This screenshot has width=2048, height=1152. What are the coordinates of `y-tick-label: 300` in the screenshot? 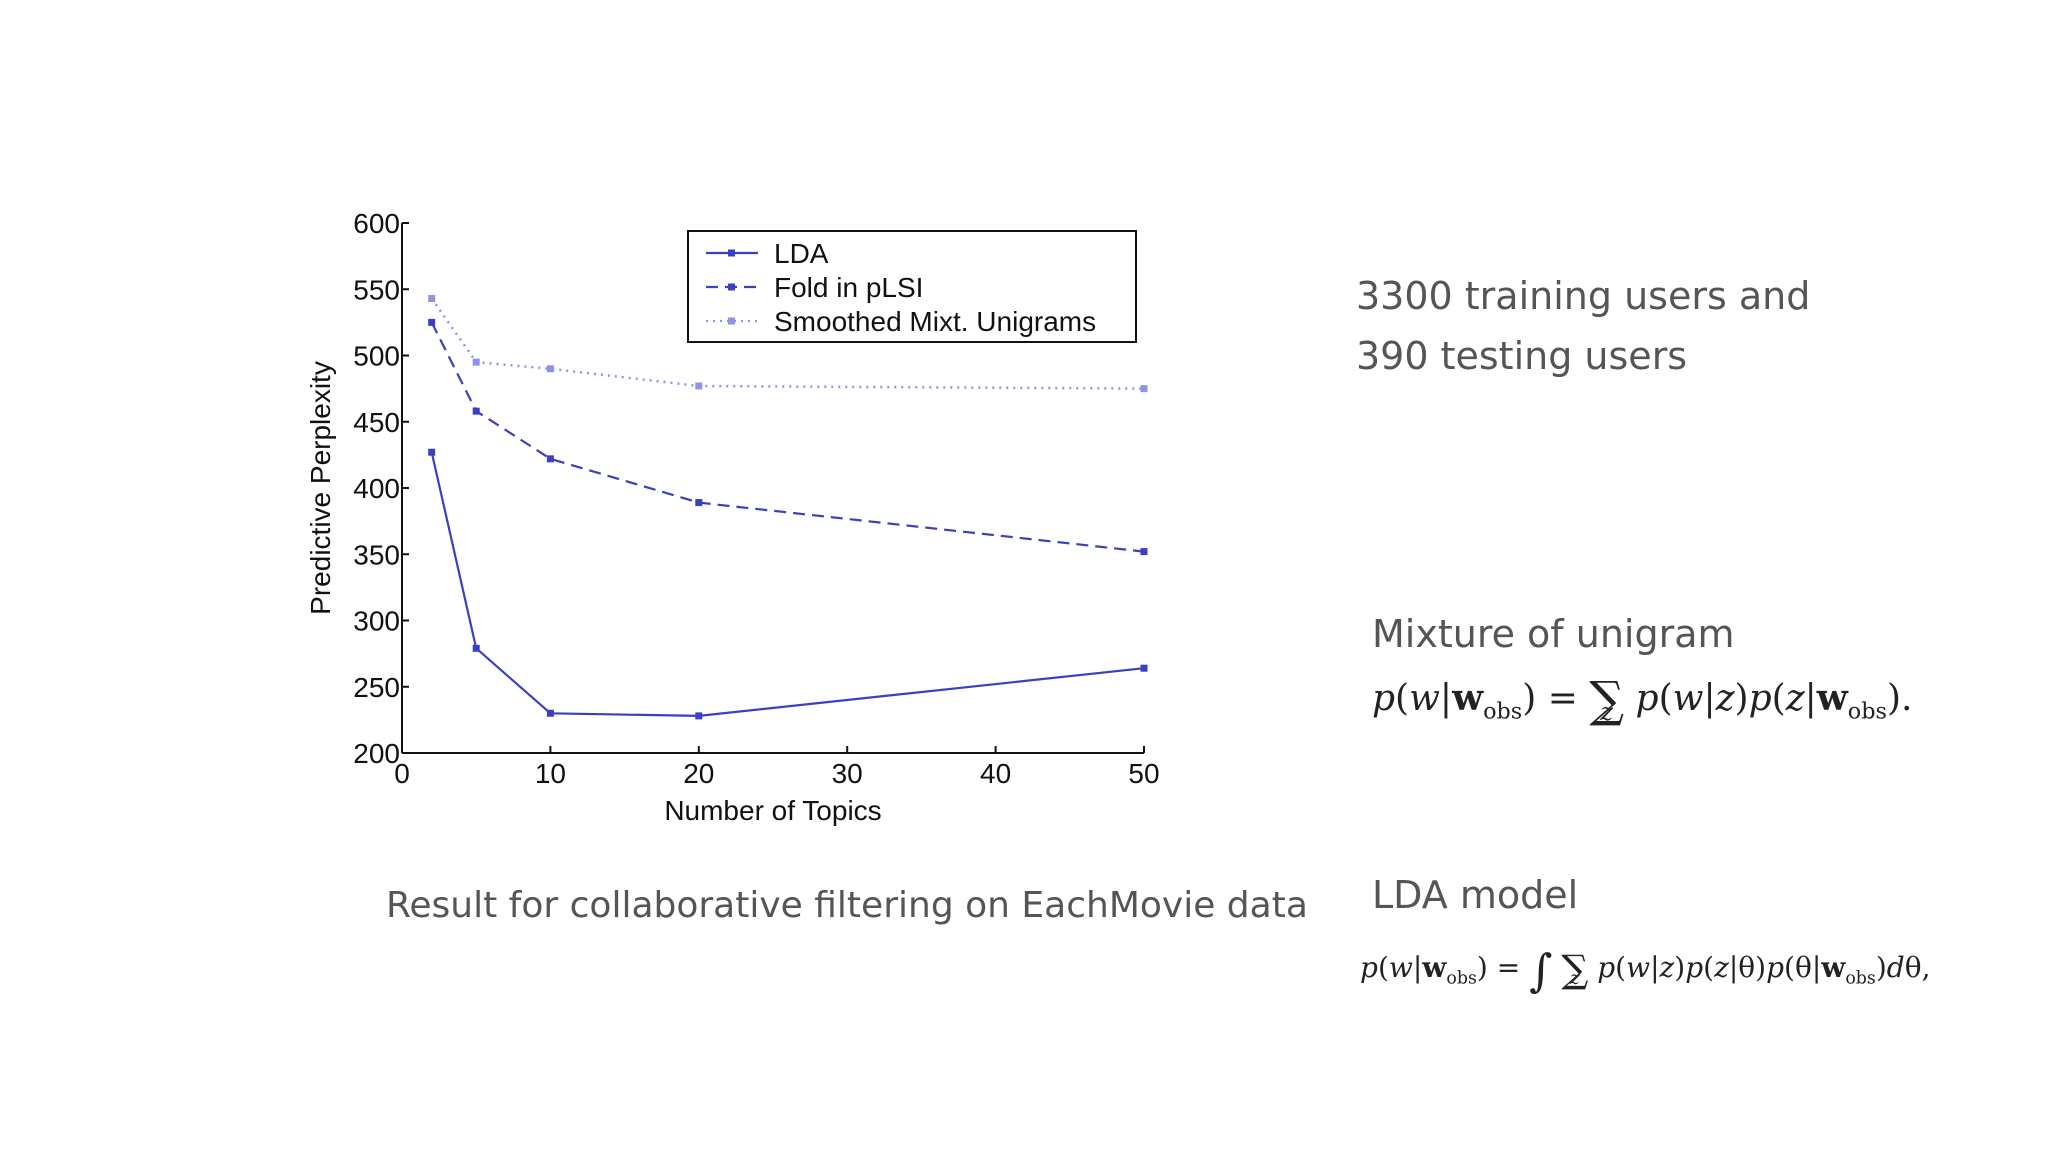 It's located at (376, 621).